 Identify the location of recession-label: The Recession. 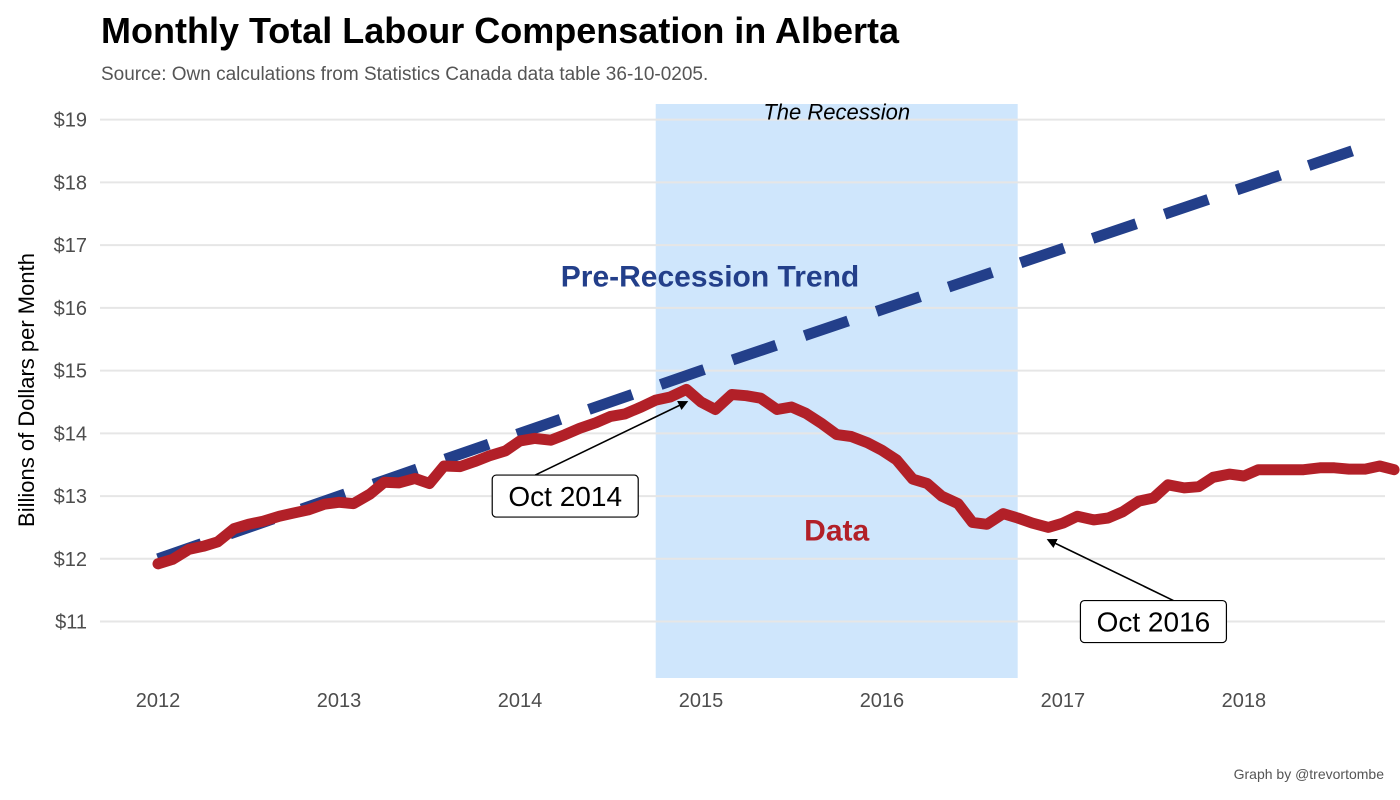
(836, 111).